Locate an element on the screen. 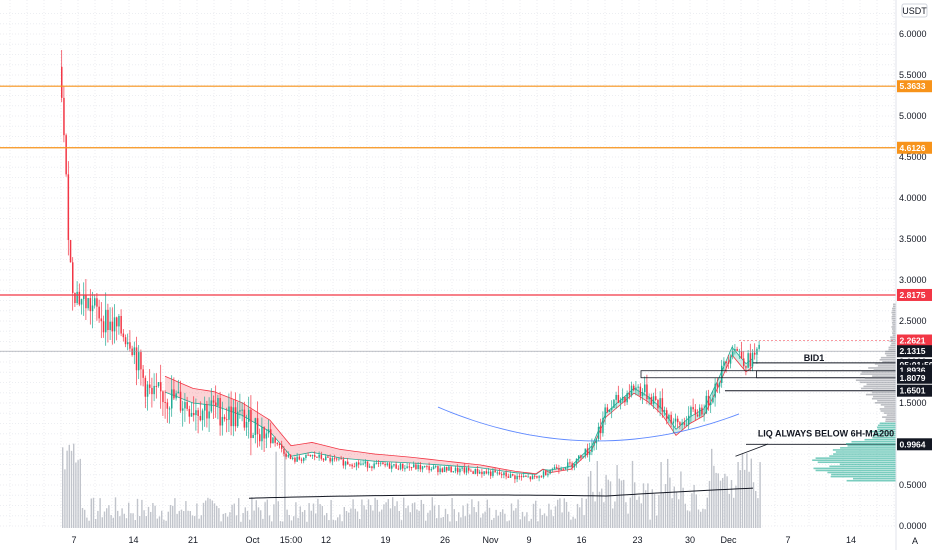  fast-ma is located at coordinates (459, 410).